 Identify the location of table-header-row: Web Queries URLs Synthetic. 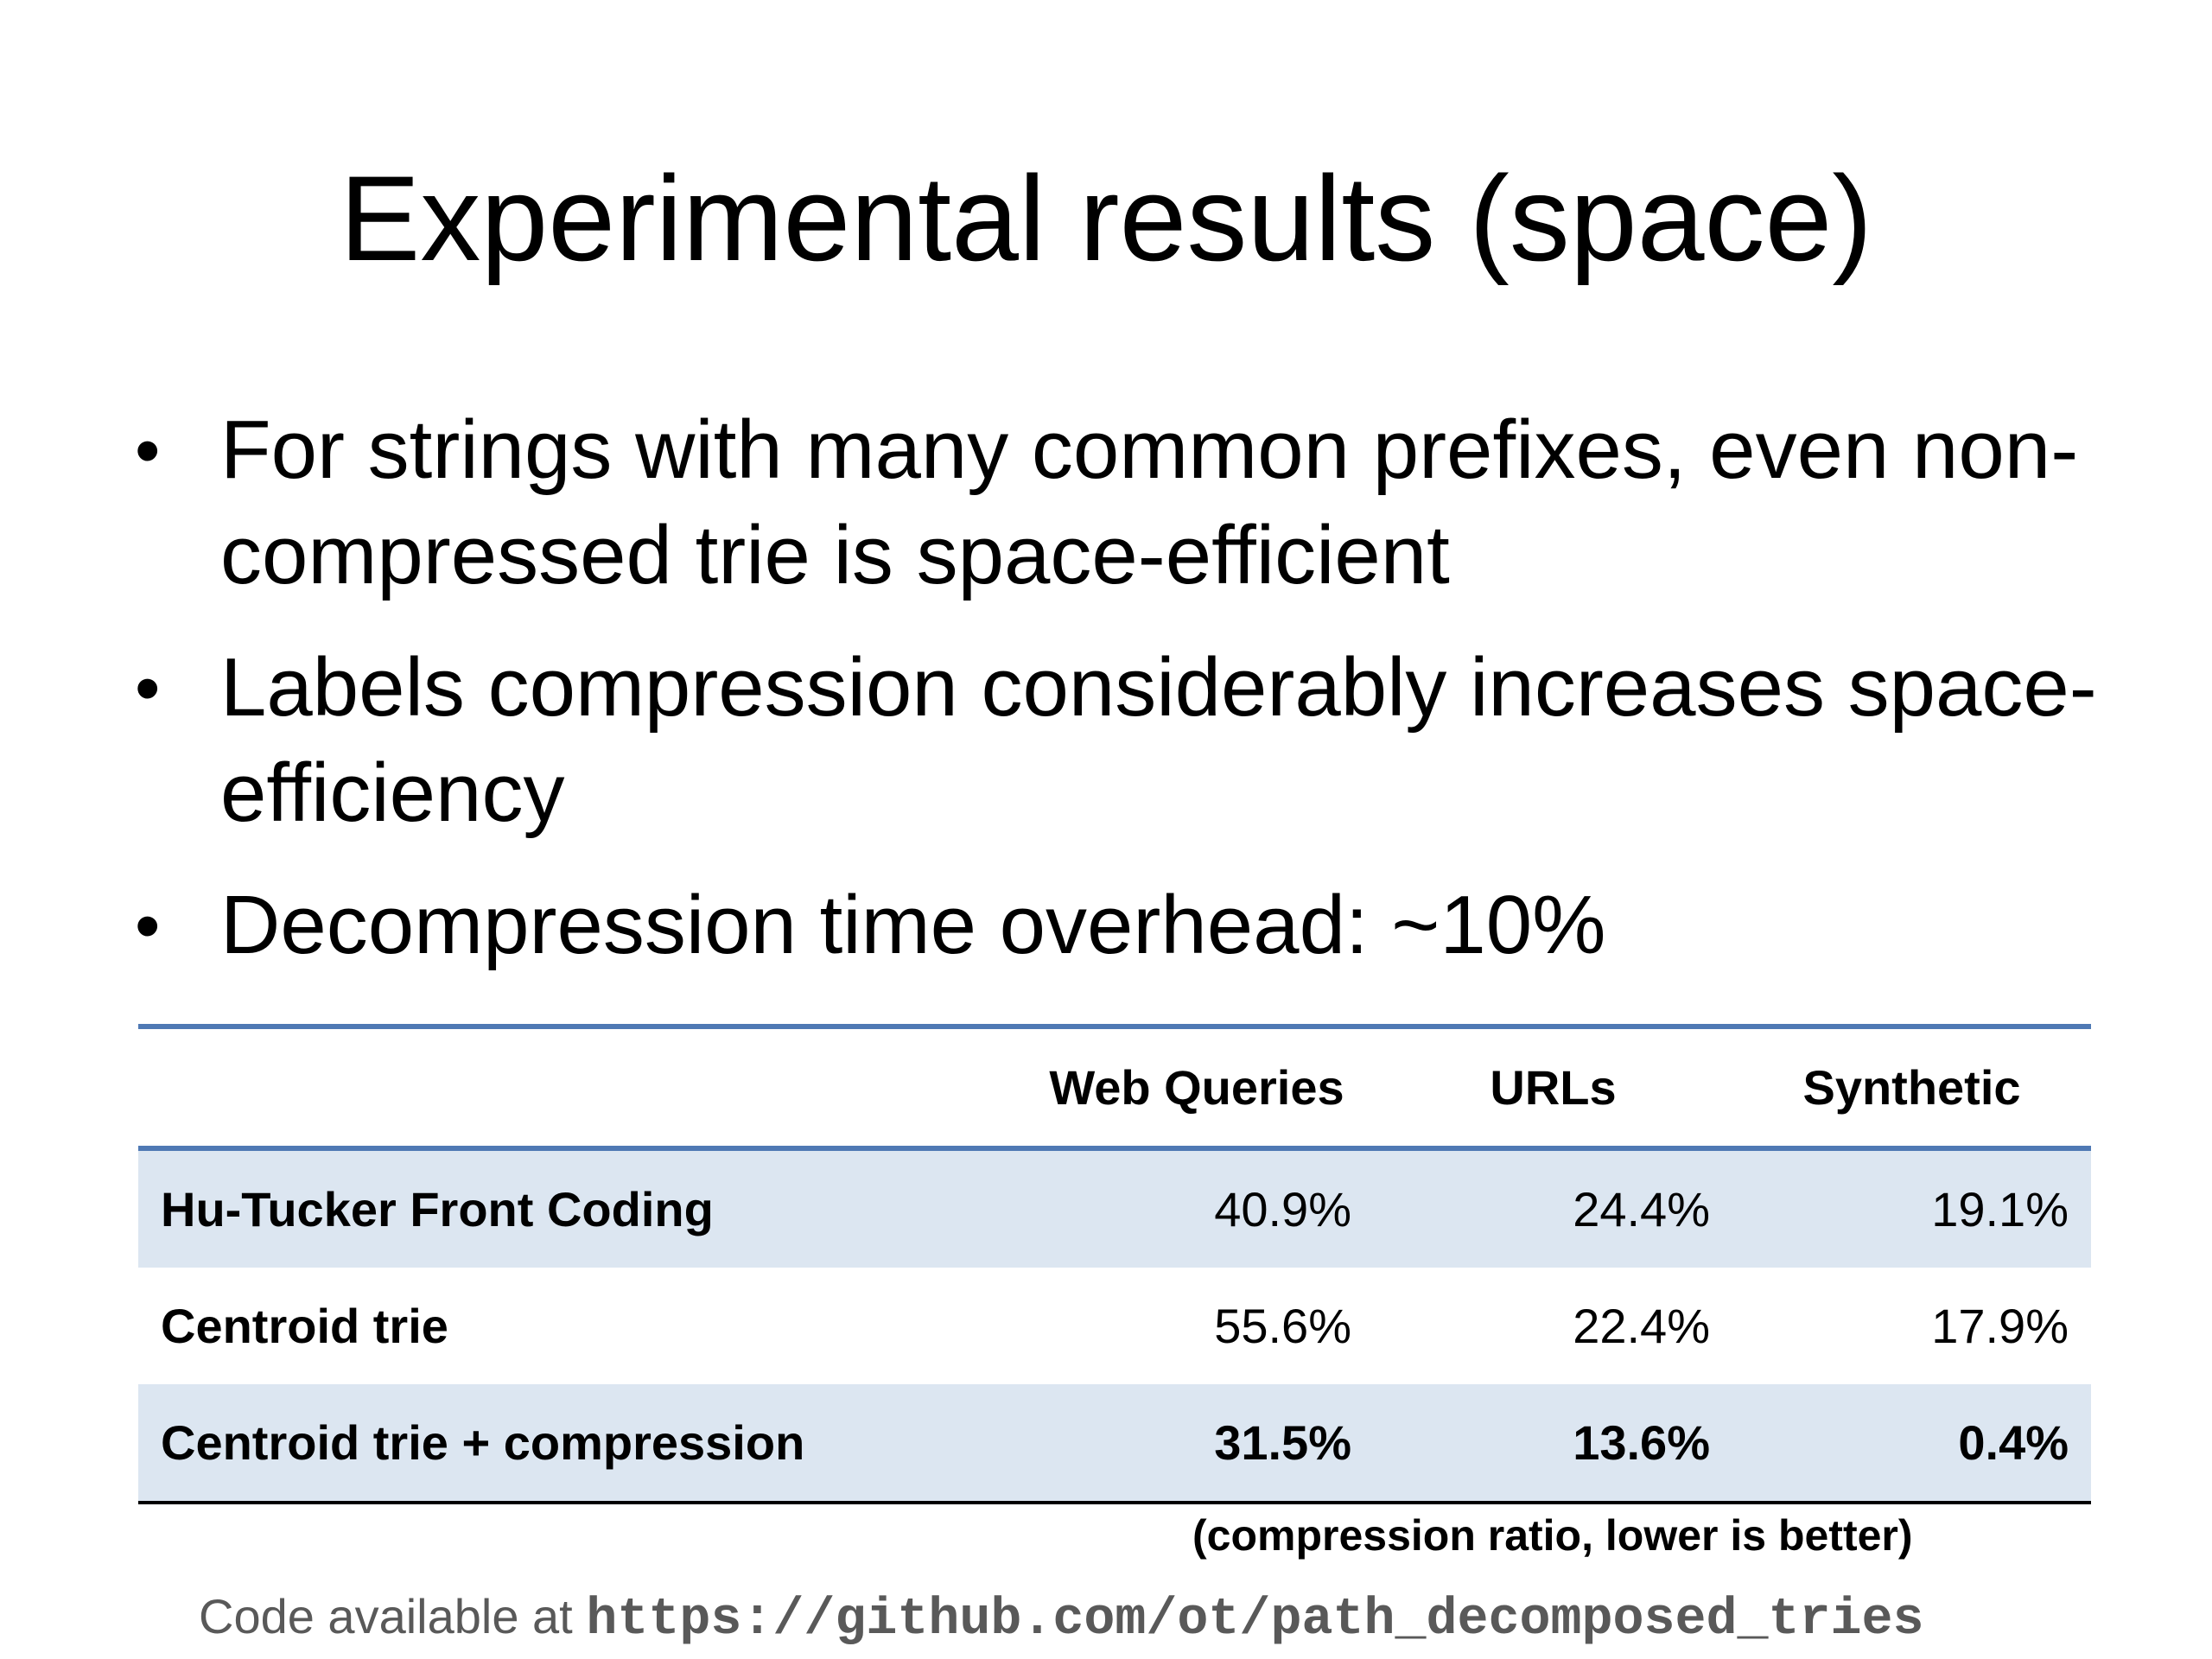
(1114, 1087).